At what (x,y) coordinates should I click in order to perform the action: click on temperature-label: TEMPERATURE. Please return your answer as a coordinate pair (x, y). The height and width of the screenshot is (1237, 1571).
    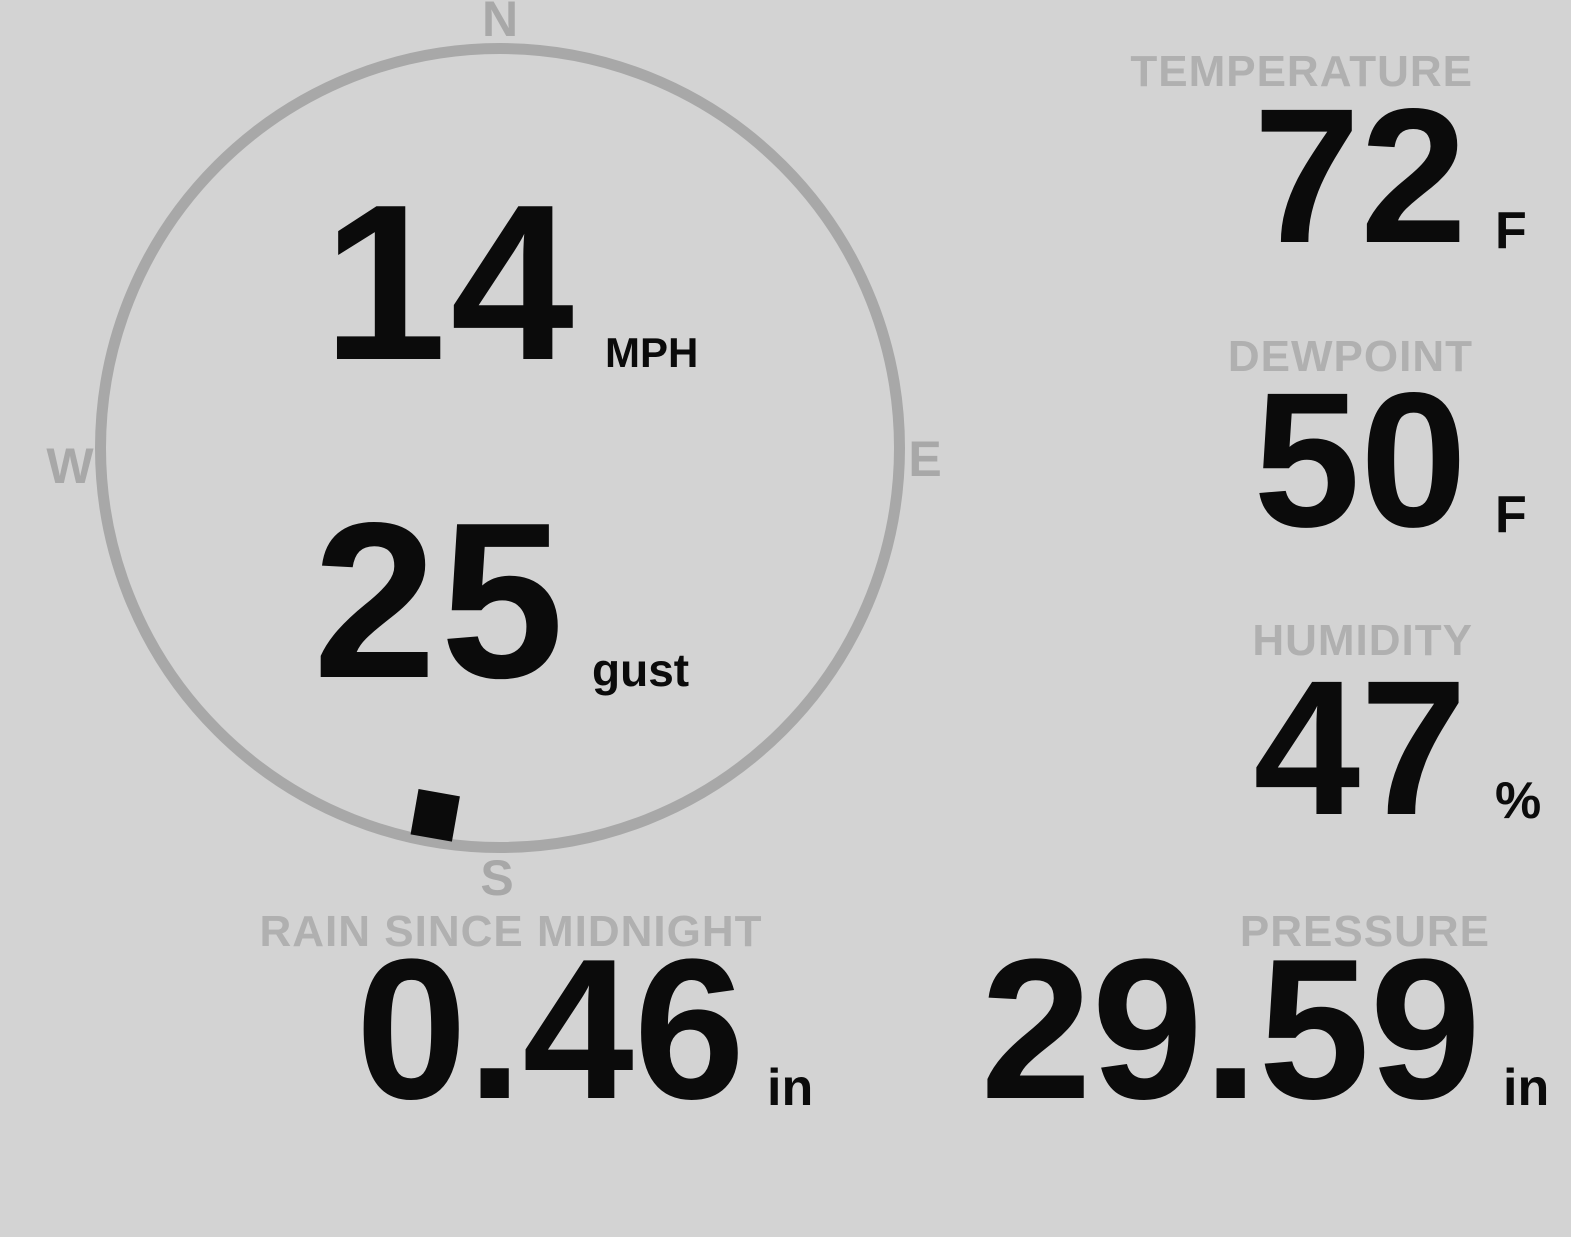
    Looking at the image, I should click on (1301, 71).